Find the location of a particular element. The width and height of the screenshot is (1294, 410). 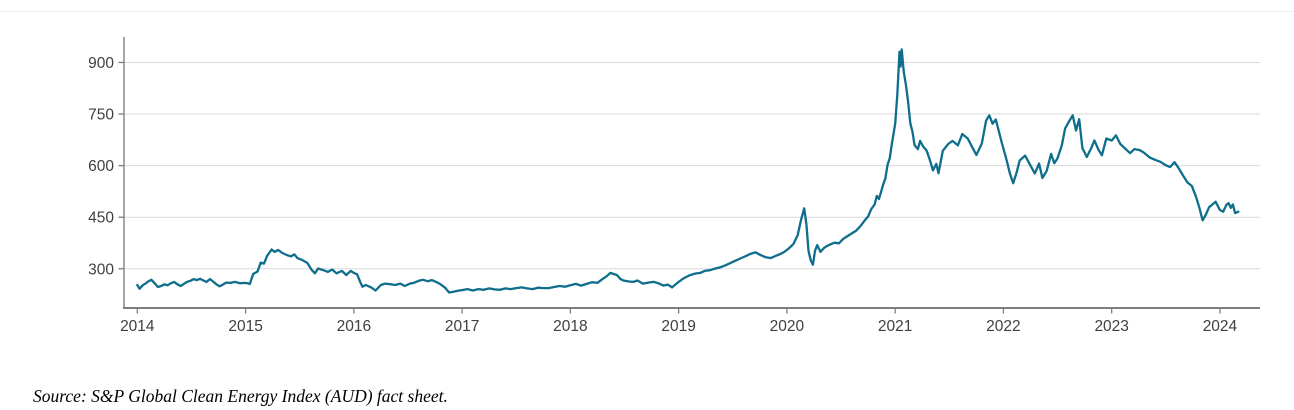

y-tick-label-750: 750 is located at coordinates (101, 115).